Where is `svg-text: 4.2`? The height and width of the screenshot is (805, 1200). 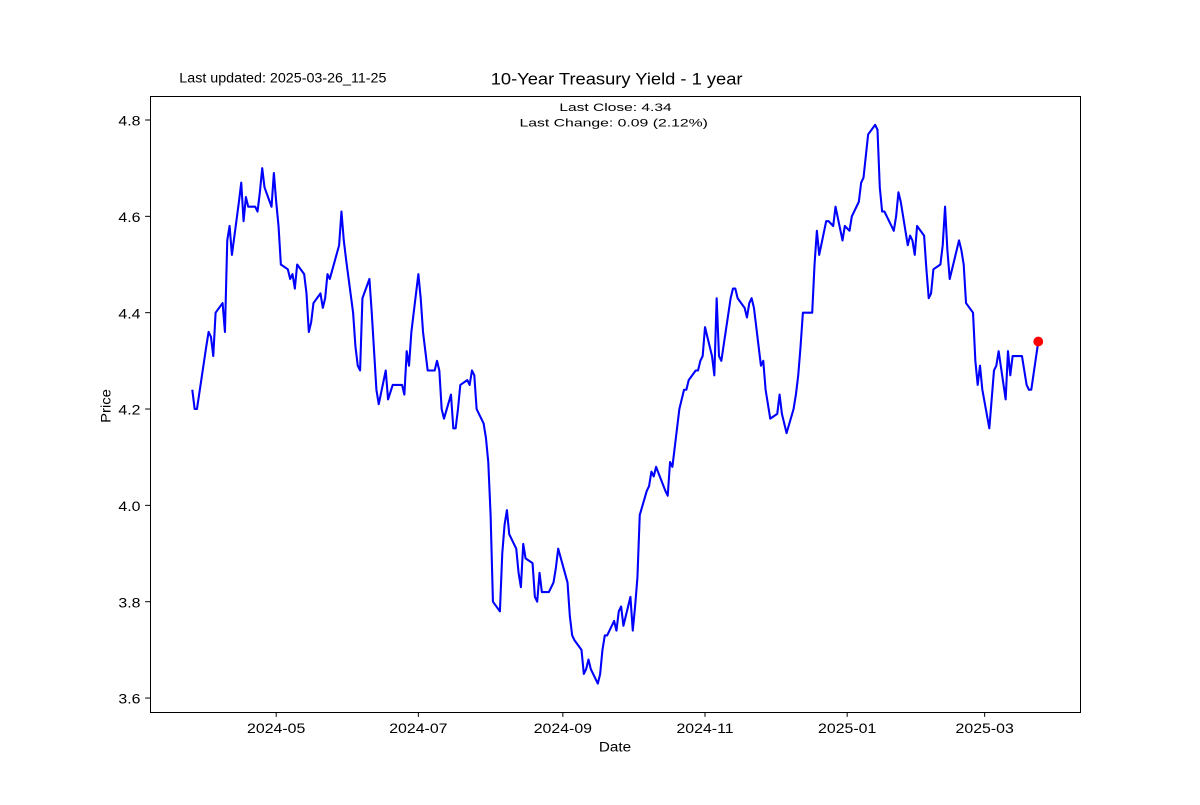
svg-text: 4.2 is located at coordinates (129, 411).